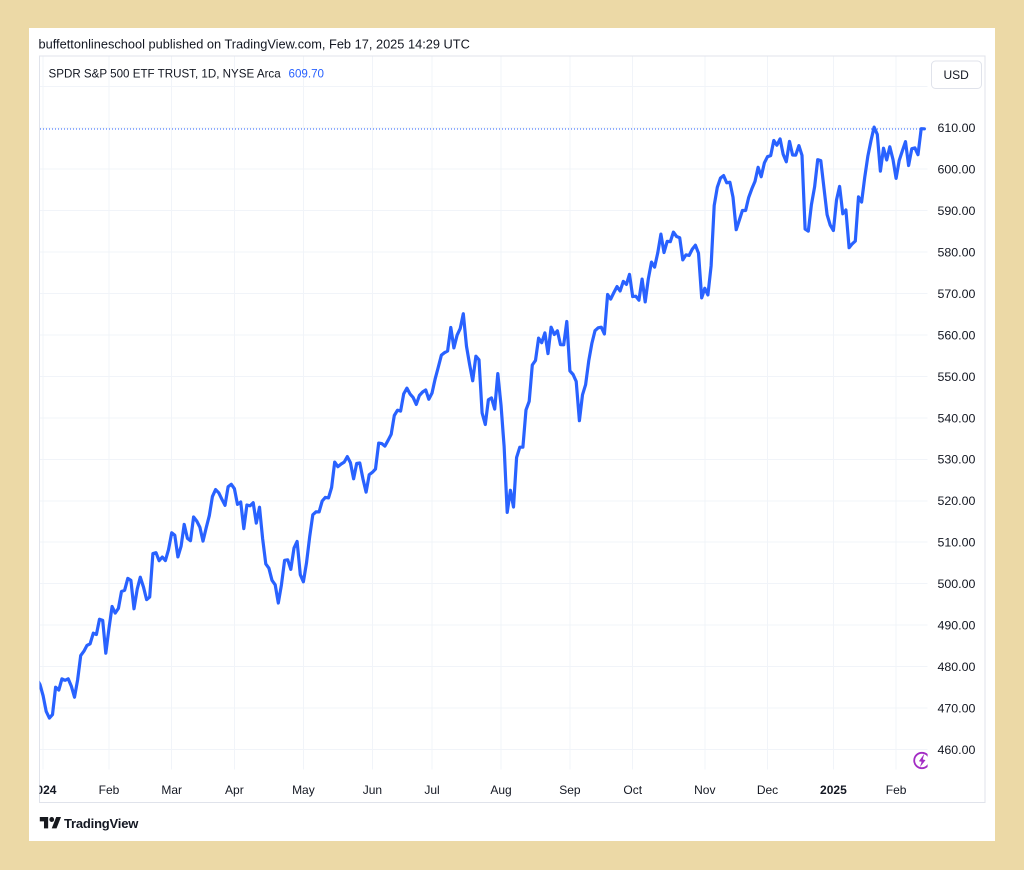  Describe the element at coordinates (431, 790) in the screenshot. I see `svg-text: Jul` at that location.